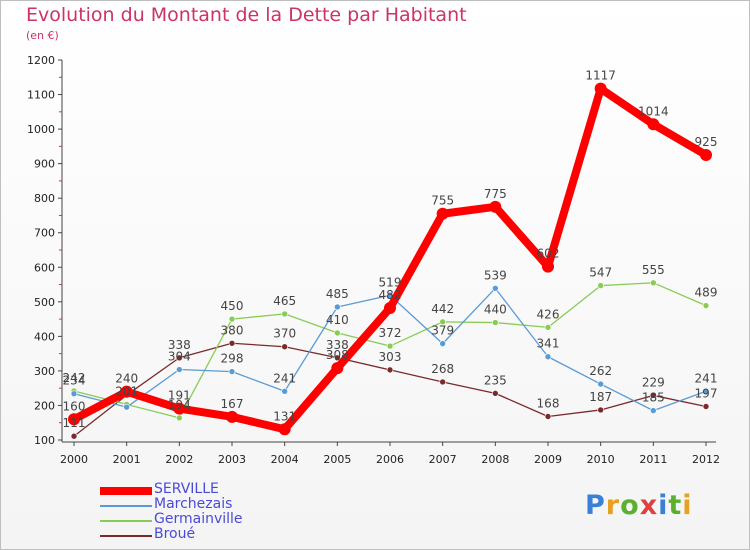  Describe the element at coordinates (600, 273) in the screenshot. I see `data-label: 547` at that location.